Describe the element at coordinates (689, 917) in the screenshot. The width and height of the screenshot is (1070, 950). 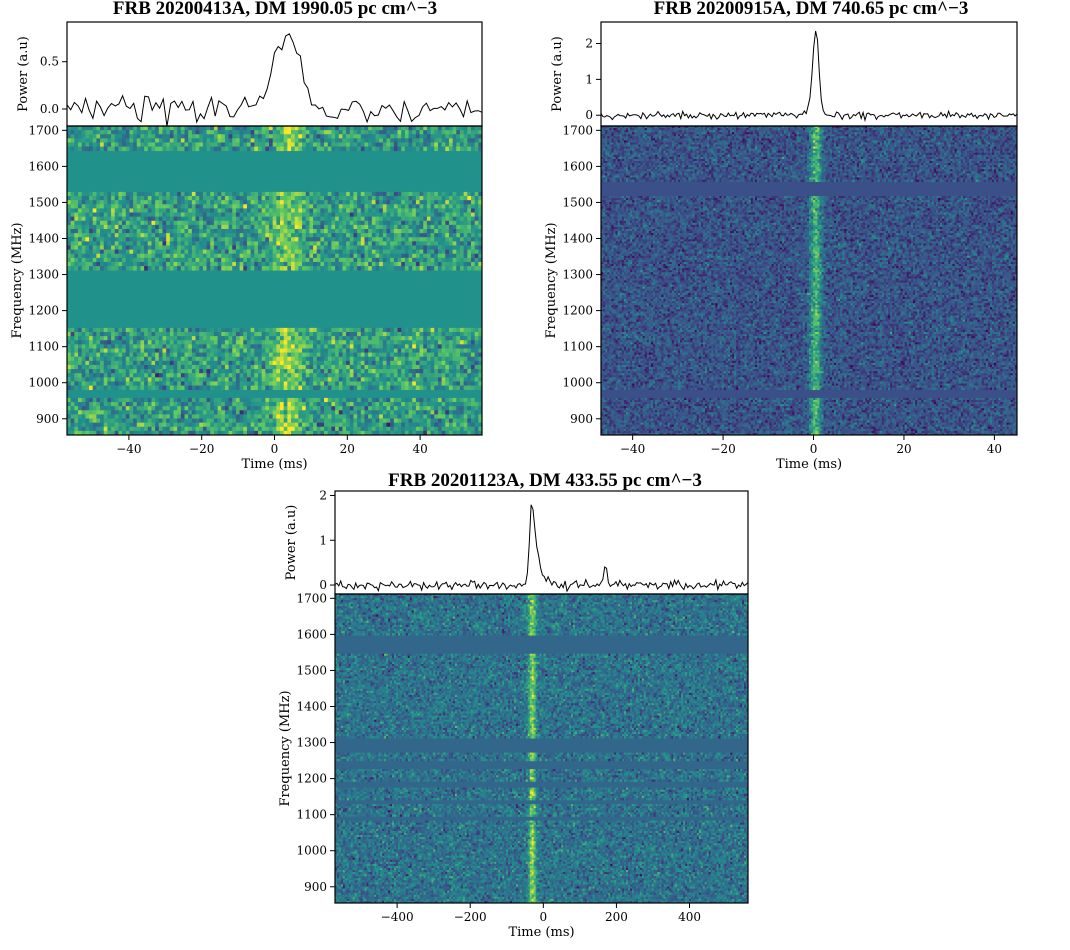
I see `x-tick-label: 400` at that location.